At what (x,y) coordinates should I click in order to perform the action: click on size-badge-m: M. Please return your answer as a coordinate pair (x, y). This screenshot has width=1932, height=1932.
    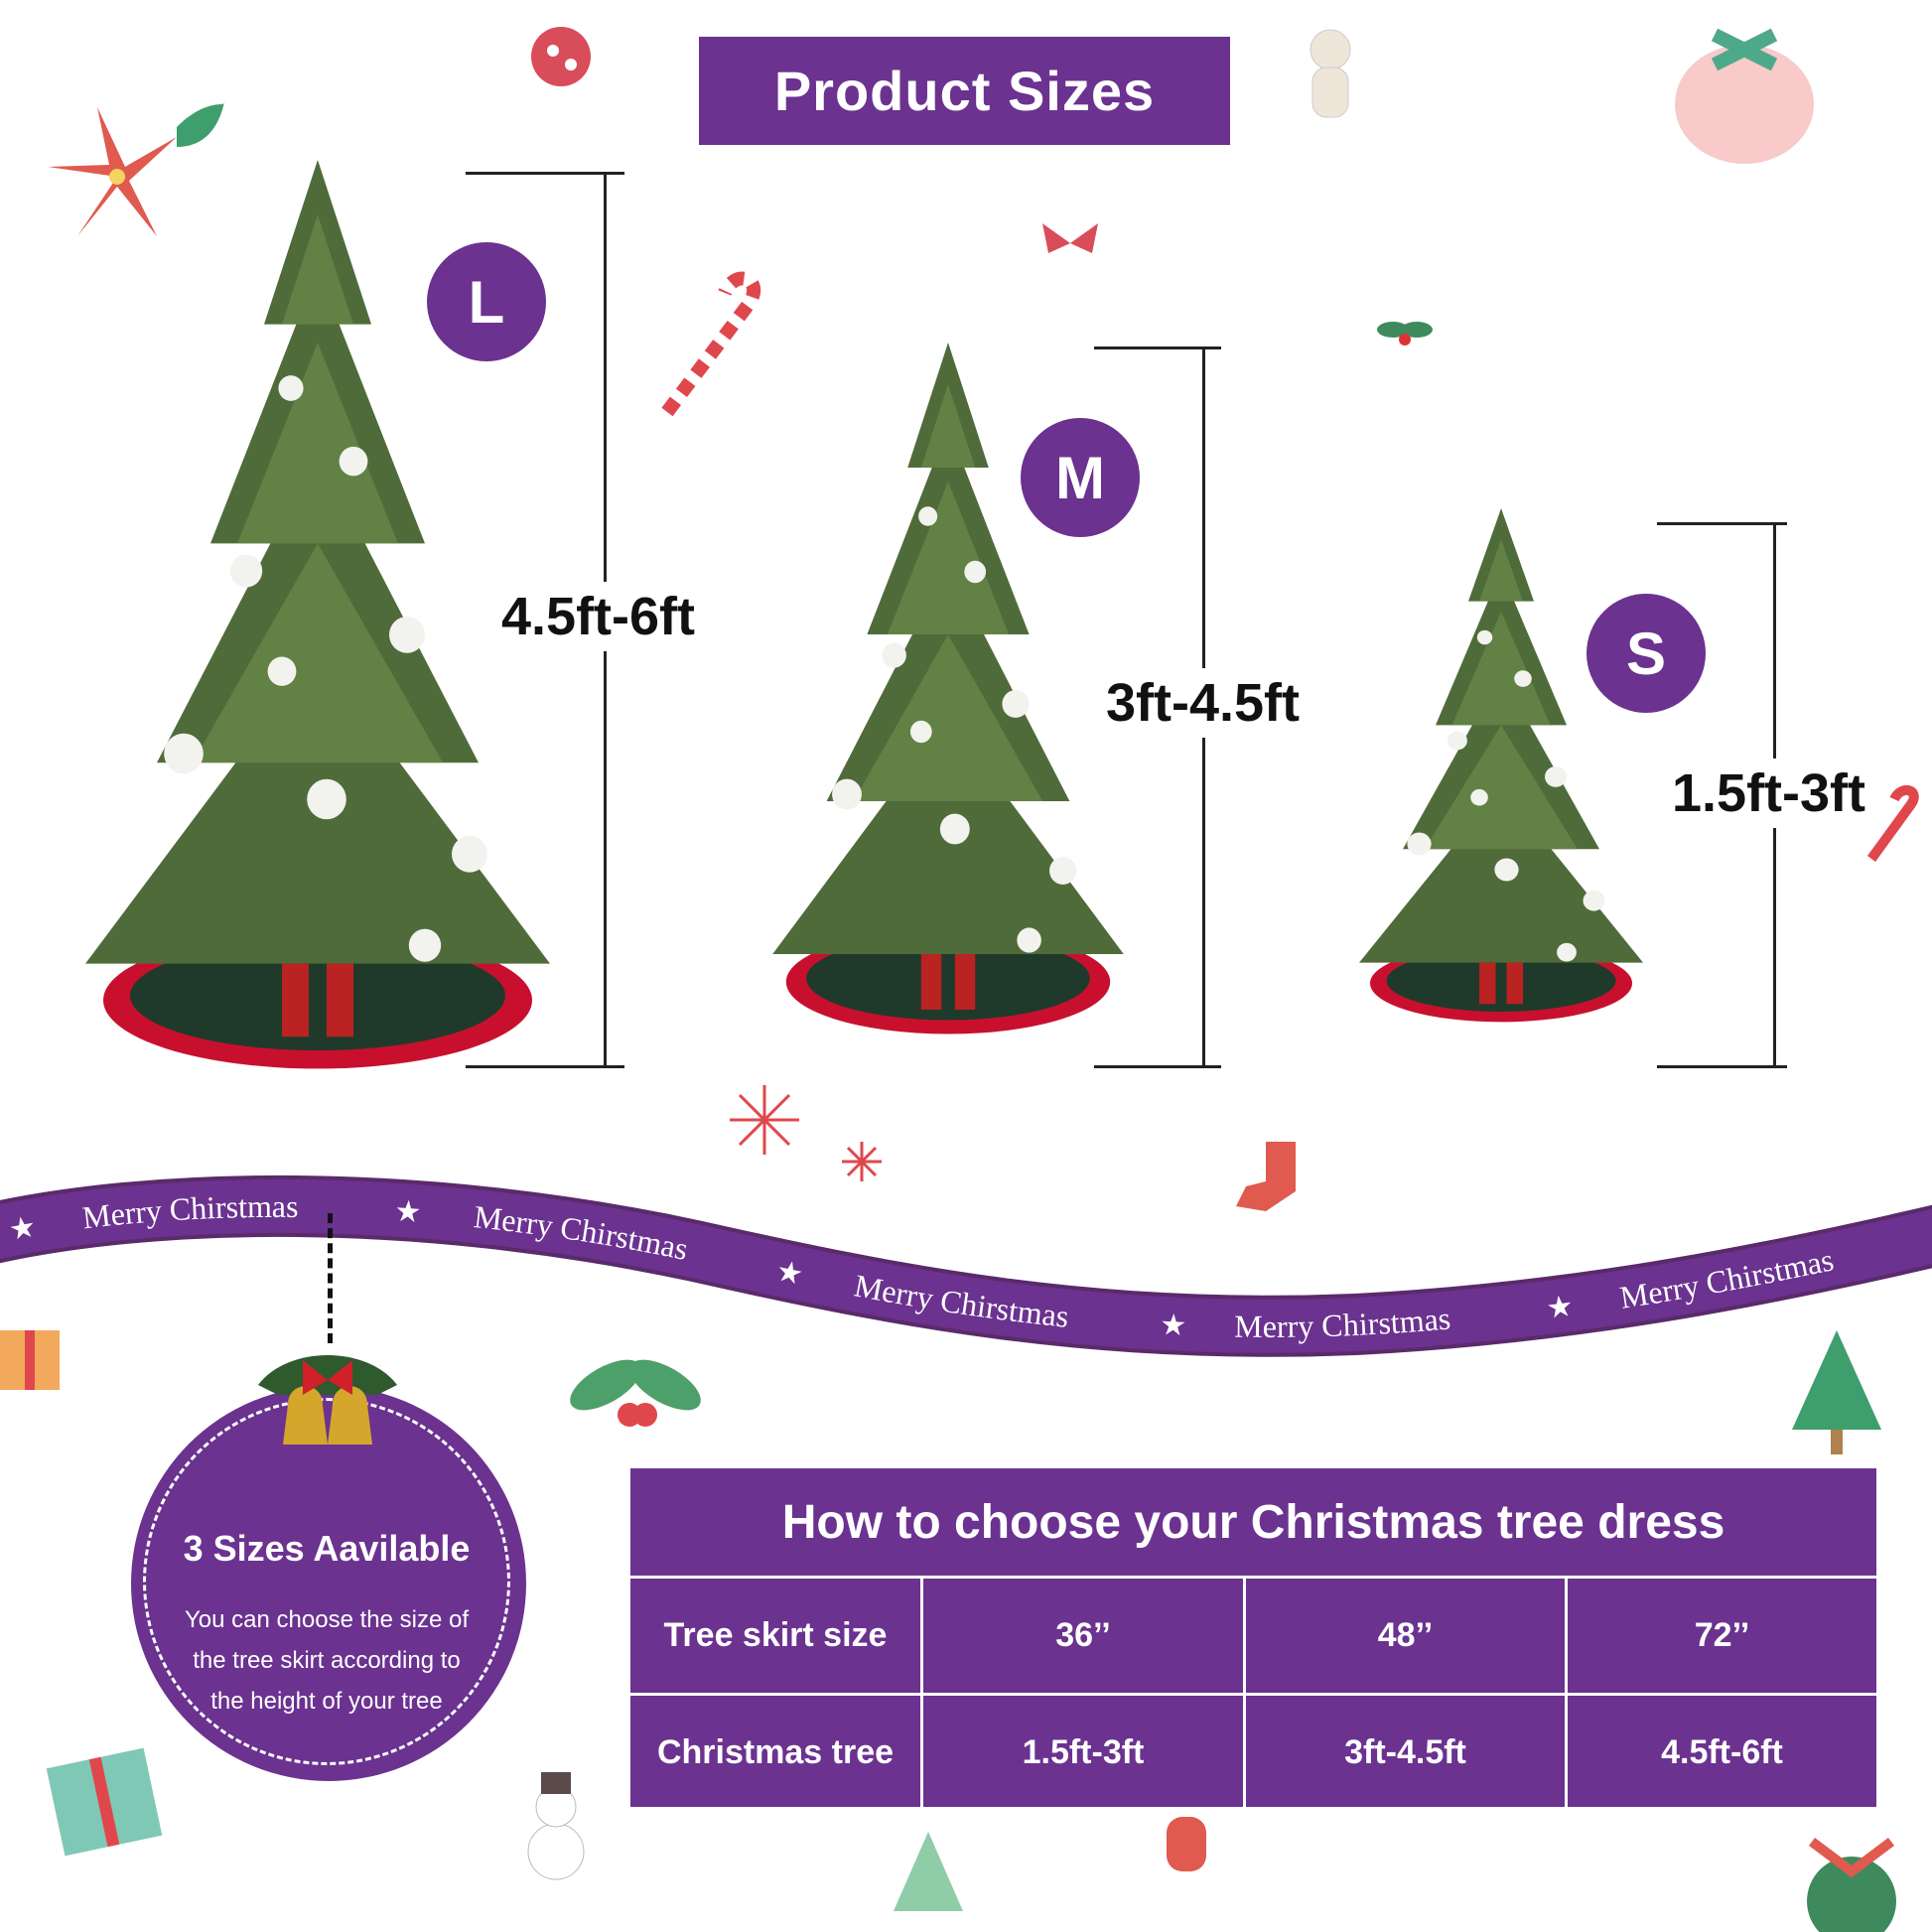
    Looking at the image, I should click on (1080, 478).